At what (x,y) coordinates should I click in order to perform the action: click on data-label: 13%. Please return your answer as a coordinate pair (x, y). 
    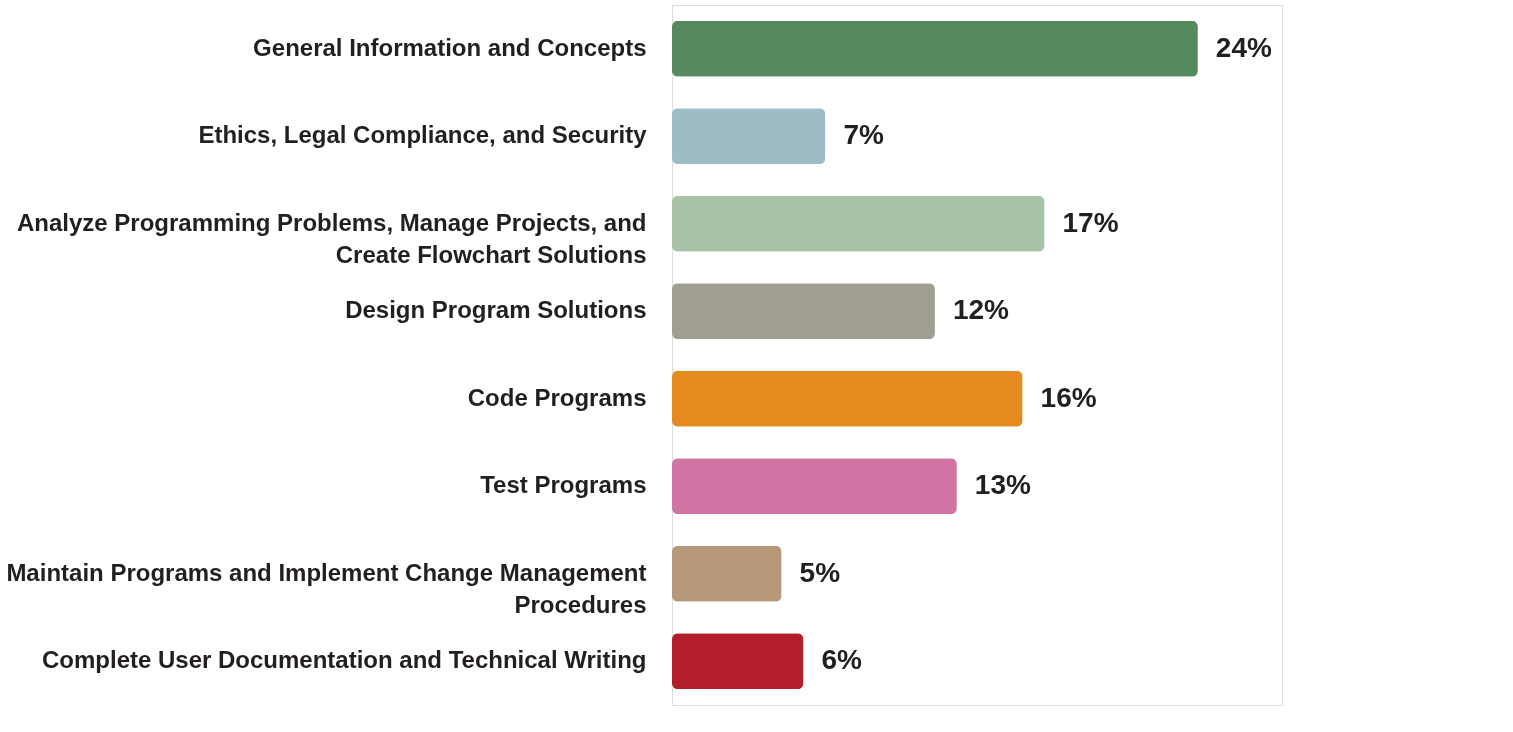
    Looking at the image, I should click on (1002, 485).